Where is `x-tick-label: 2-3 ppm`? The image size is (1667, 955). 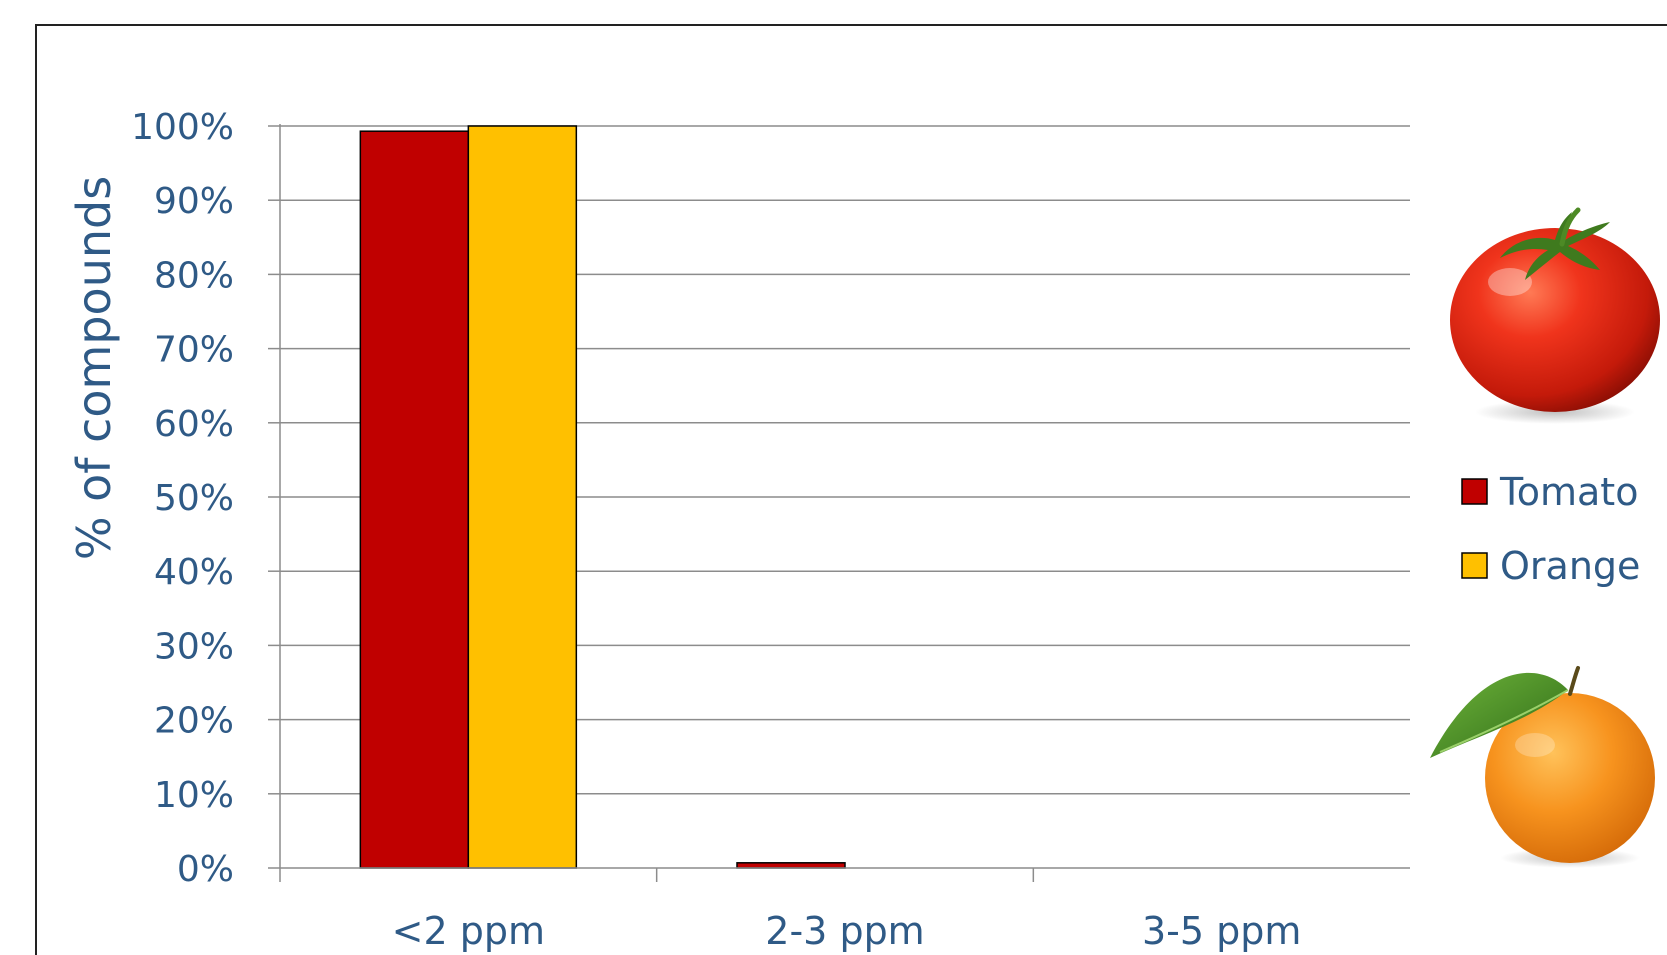
x-tick-label: 2-3 ppm is located at coordinates (844, 931).